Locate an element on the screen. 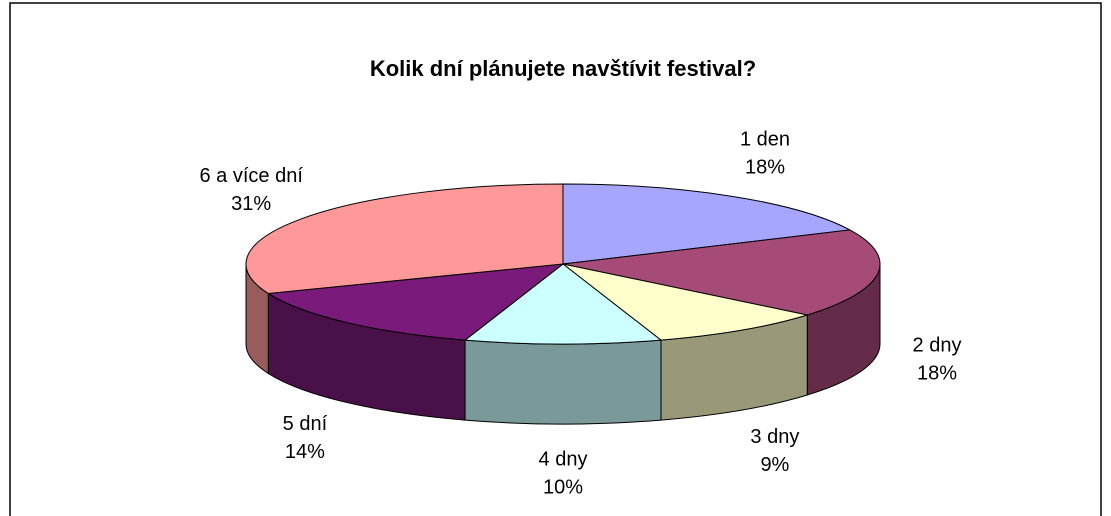 The image size is (1111, 516). value-label: 10% is located at coordinates (563, 487).